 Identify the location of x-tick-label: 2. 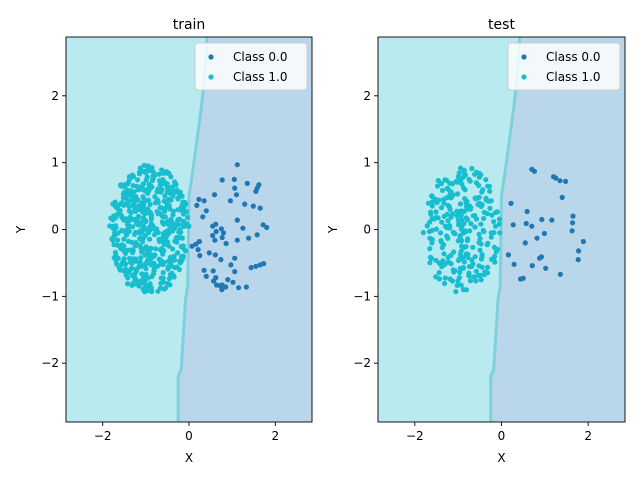
(588, 436).